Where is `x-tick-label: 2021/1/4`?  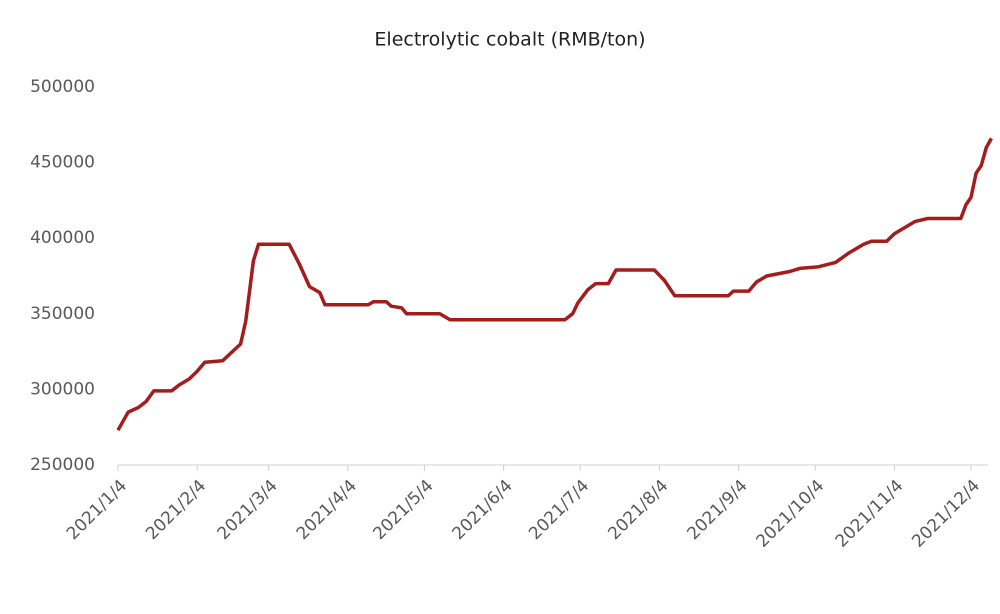
x-tick-label: 2021/1/4 is located at coordinates (97, 510).